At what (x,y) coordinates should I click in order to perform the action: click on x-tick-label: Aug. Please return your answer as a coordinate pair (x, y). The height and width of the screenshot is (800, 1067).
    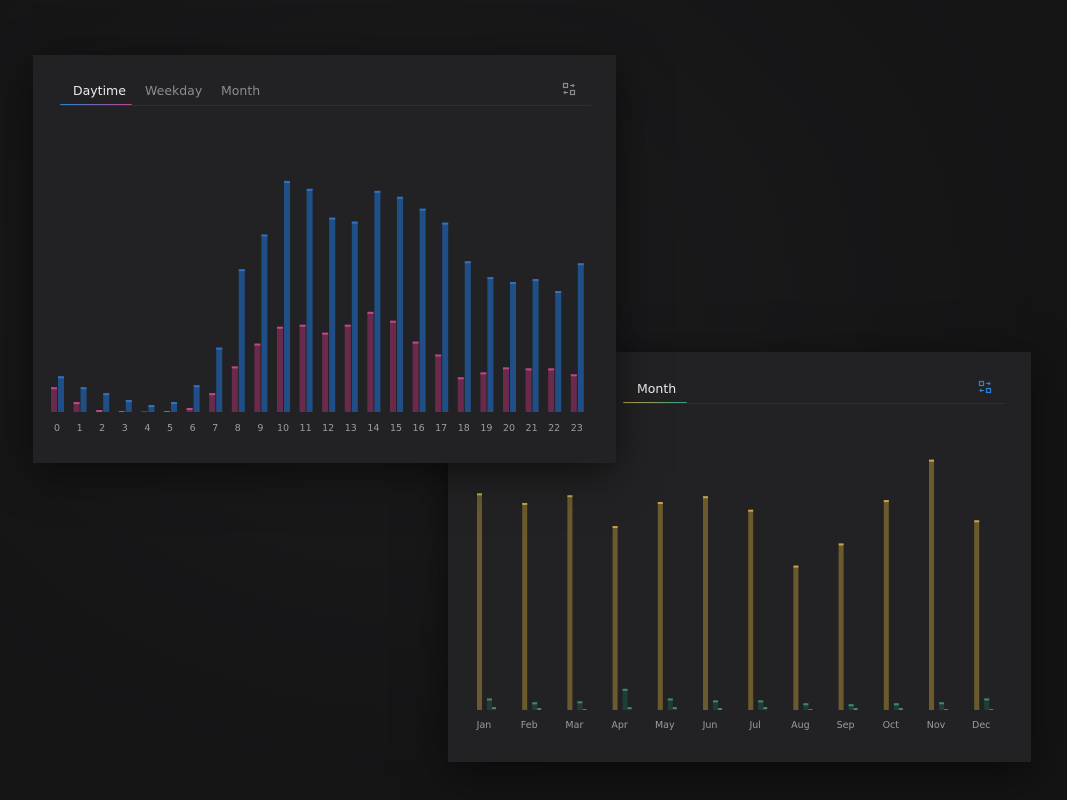
    Looking at the image, I should click on (800, 725).